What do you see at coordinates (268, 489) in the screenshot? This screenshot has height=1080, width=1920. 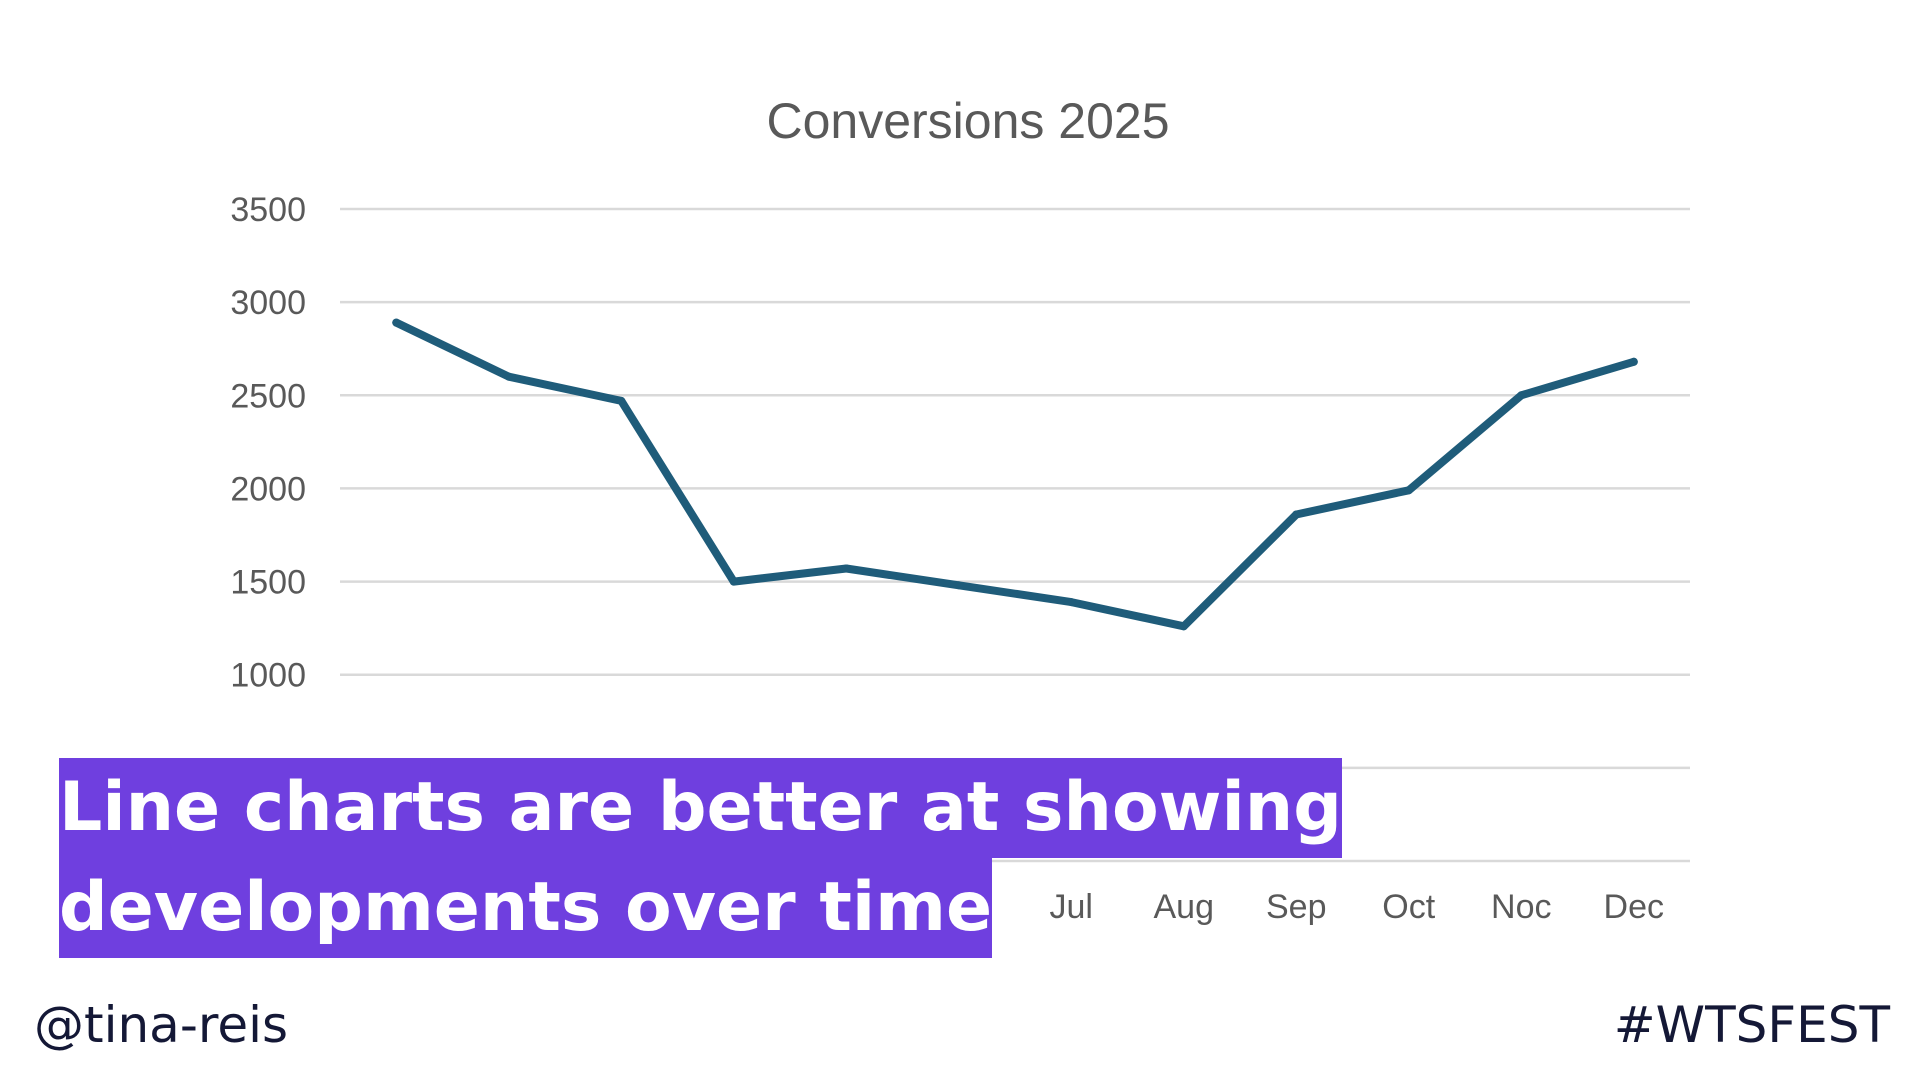 I see `y-tick-label-2000: 2000` at bounding box center [268, 489].